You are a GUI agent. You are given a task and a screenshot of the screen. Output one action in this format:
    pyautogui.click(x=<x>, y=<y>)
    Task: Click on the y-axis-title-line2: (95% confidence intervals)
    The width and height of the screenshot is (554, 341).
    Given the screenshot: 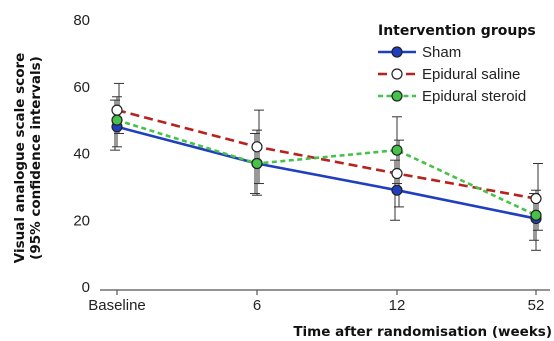 What is the action you would take?
    pyautogui.click(x=36, y=158)
    